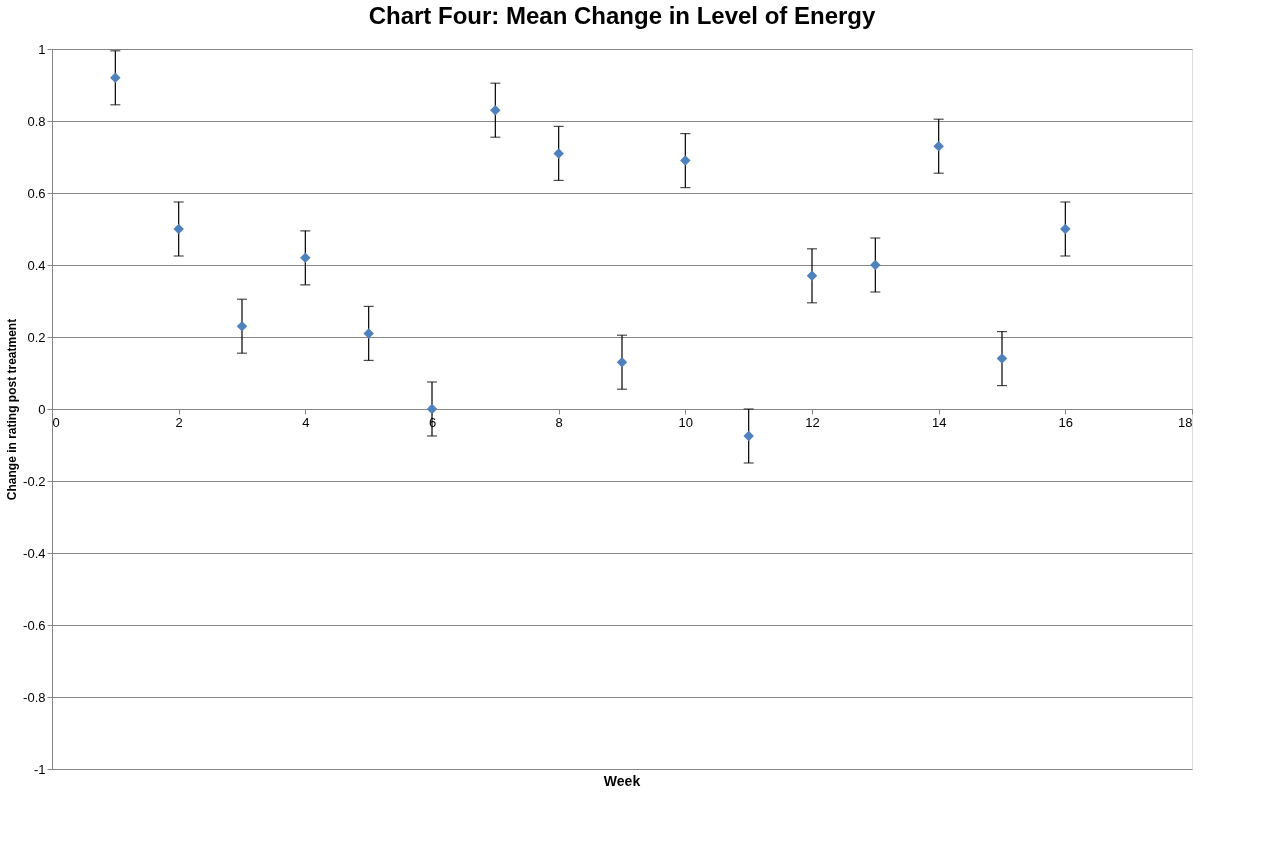 This screenshot has width=1263, height=864. What do you see at coordinates (56, 422) in the screenshot?
I see `x-tick-label: 0` at bounding box center [56, 422].